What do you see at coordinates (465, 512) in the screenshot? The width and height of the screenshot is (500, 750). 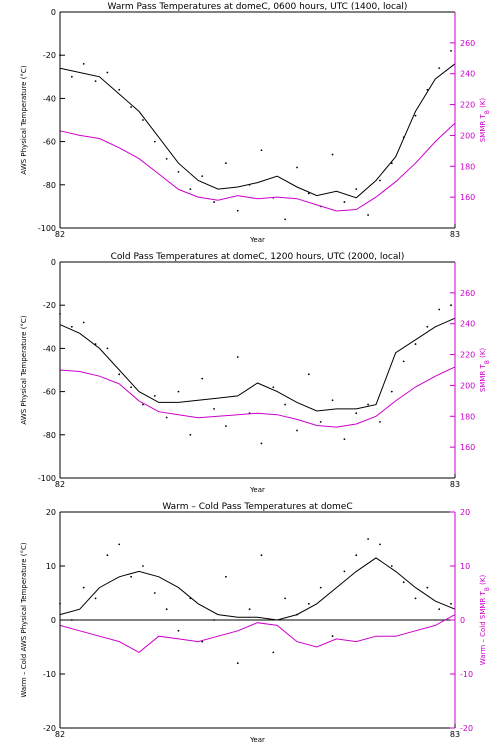 I see `y2-tick-label: 20` at bounding box center [465, 512].